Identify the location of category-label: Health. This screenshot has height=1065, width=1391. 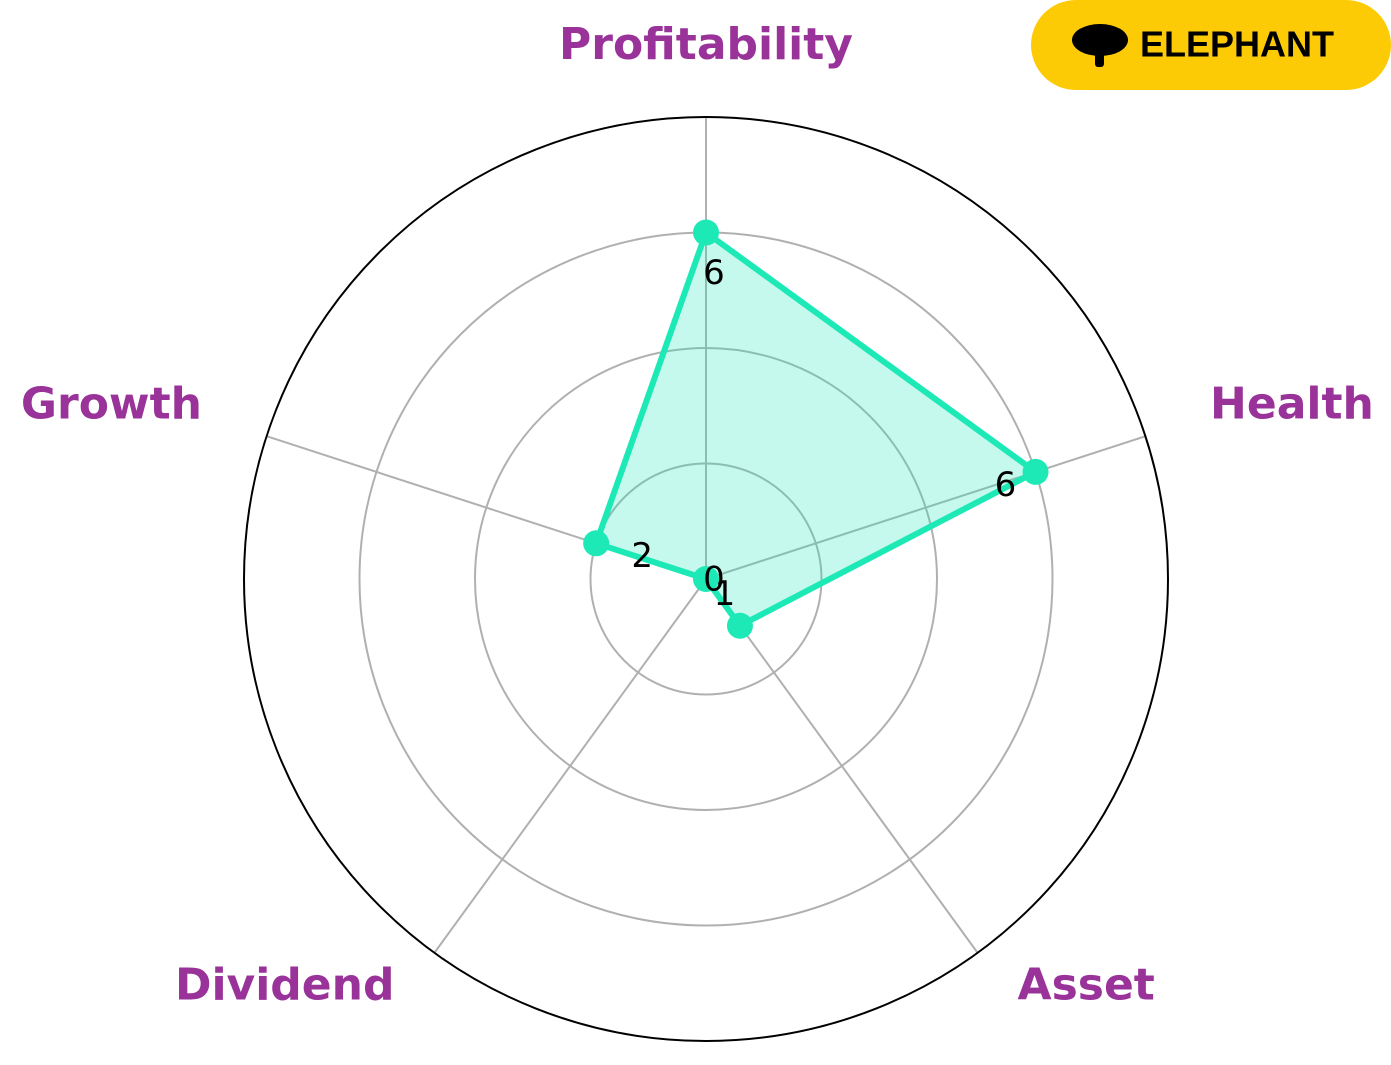
(1292, 403).